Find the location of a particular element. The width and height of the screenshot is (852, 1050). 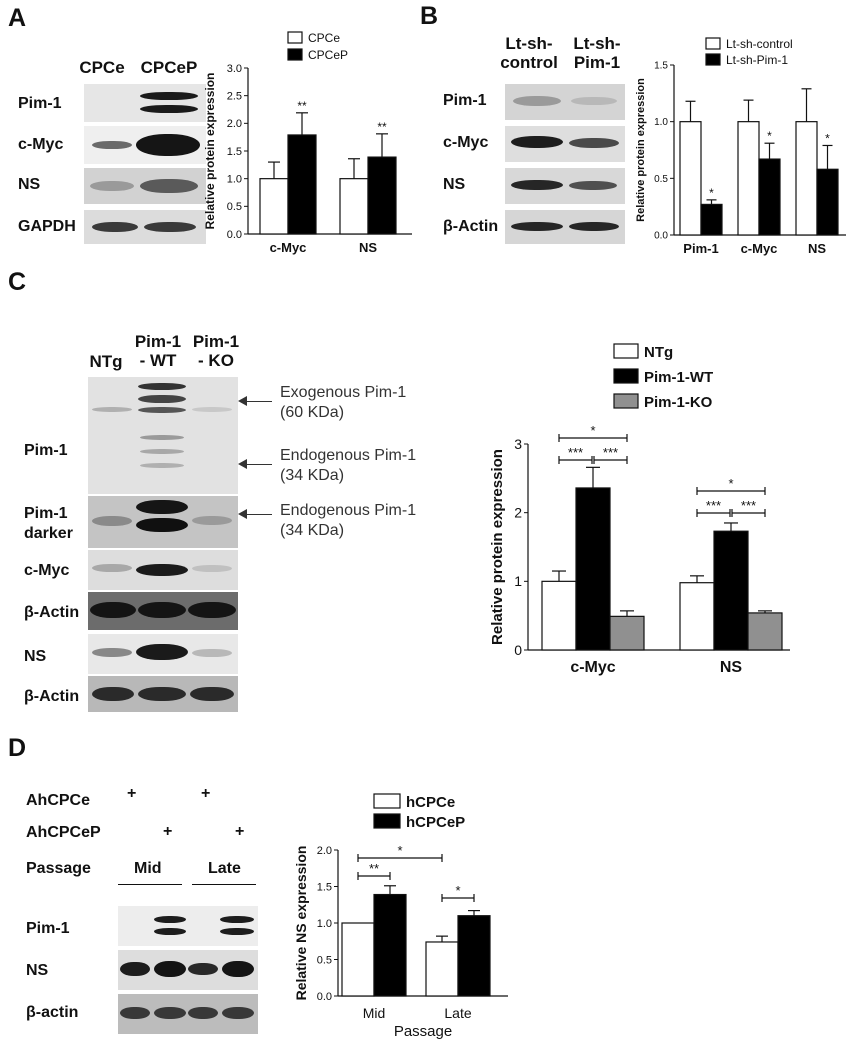

blot-b-row-ns: NS is located at coordinates (454, 184).